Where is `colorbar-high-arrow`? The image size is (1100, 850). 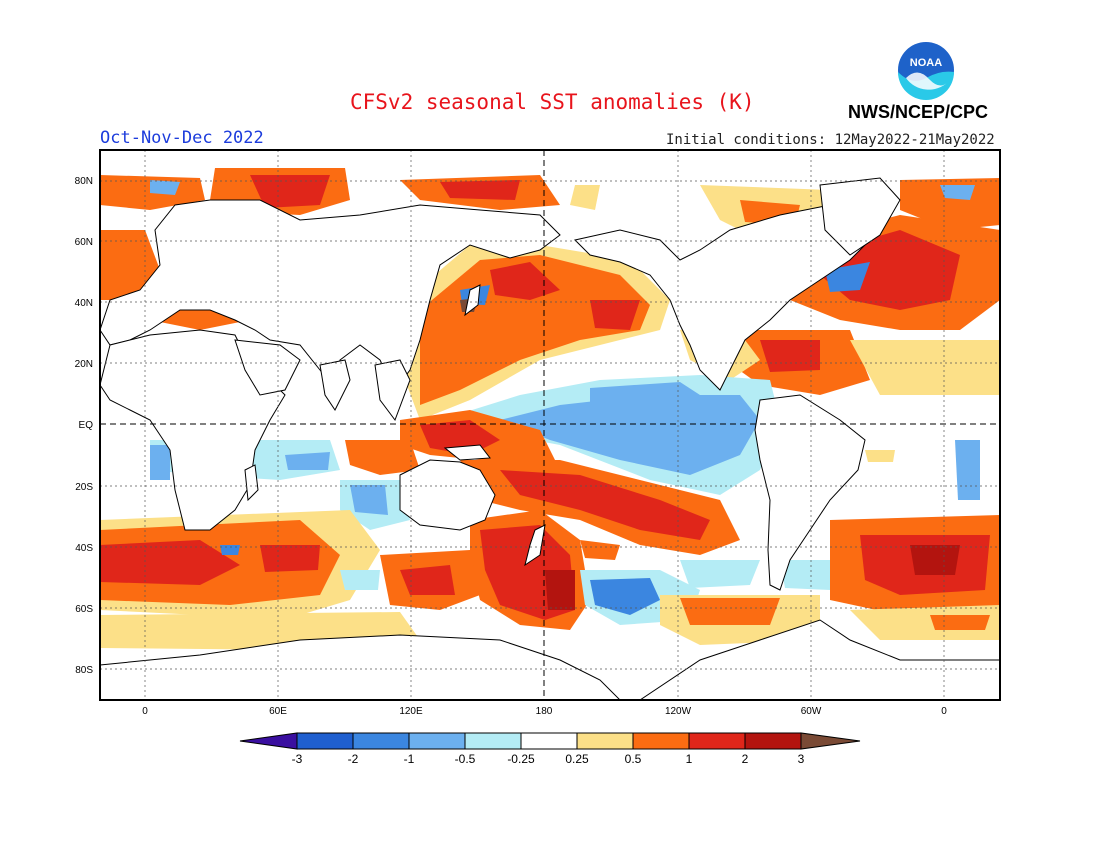
colorbar-high-arrow is located at coordinates (830, 741).